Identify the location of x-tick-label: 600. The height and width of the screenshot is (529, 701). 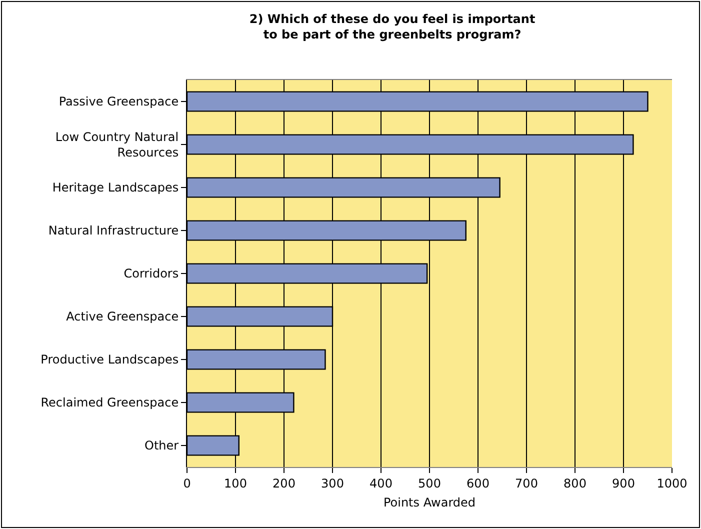
(478, 483).